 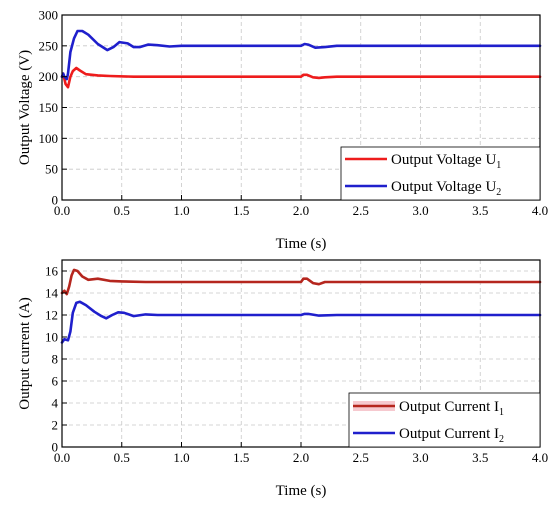 I want to click on voltage-x-tick-labels: 0.0 0.5 1.0 1.5 2.0 2.5 3.0 3.5 4.0, so click(x=301, y=210).